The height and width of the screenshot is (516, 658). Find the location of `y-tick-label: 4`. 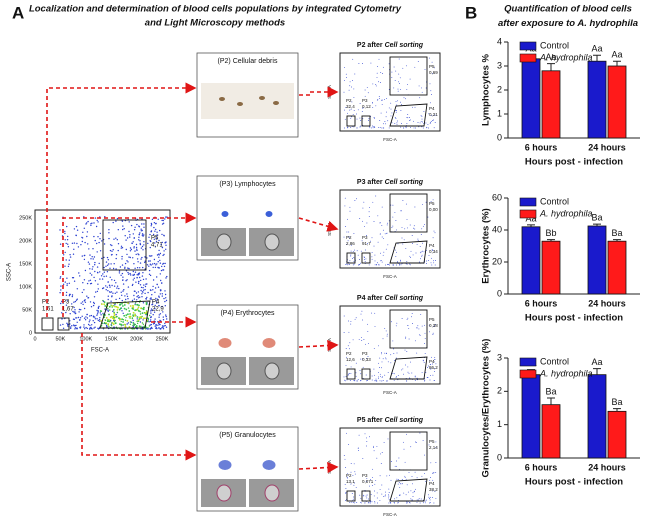

y-tick-label: 4 is located at coordinates (499, 41).